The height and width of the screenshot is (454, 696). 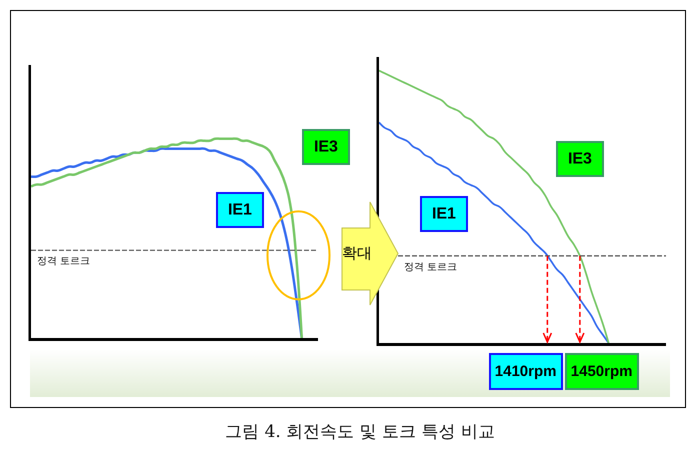 What do you see at coordinates (525, 371) in the screenshot?
I see `text: 1410rpm` at bounding box center [525, 371].